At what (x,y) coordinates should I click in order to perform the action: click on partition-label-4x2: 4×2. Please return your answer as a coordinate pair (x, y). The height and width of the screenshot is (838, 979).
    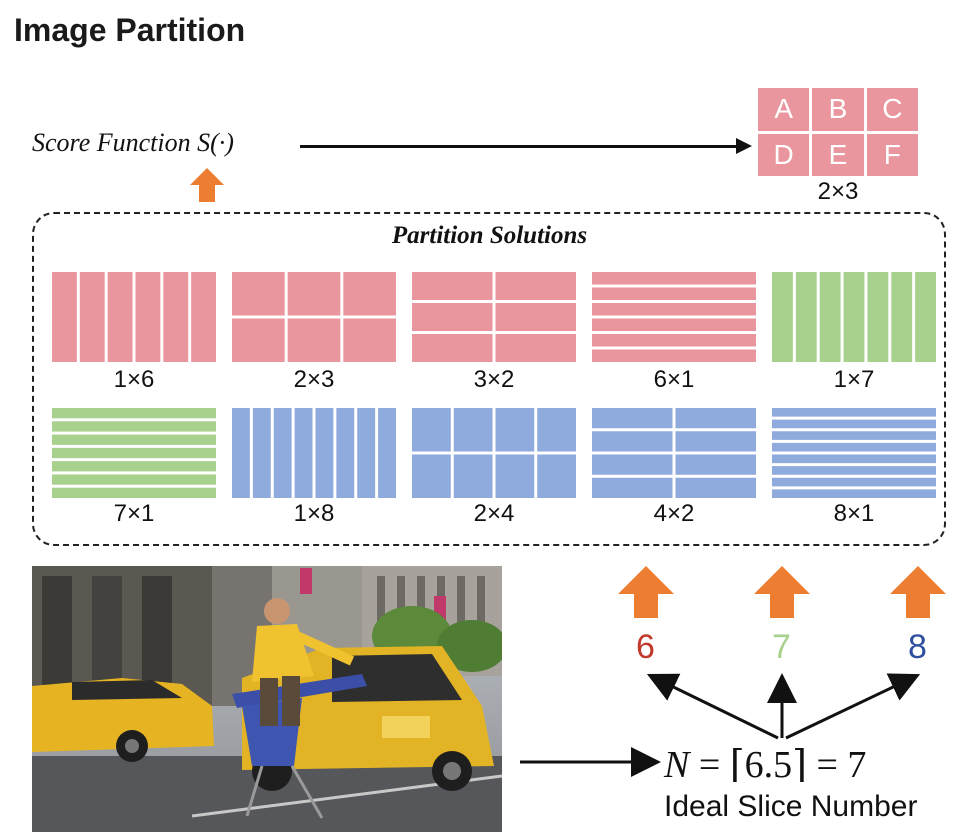
    Looking at the image, I should click on (674, 513).